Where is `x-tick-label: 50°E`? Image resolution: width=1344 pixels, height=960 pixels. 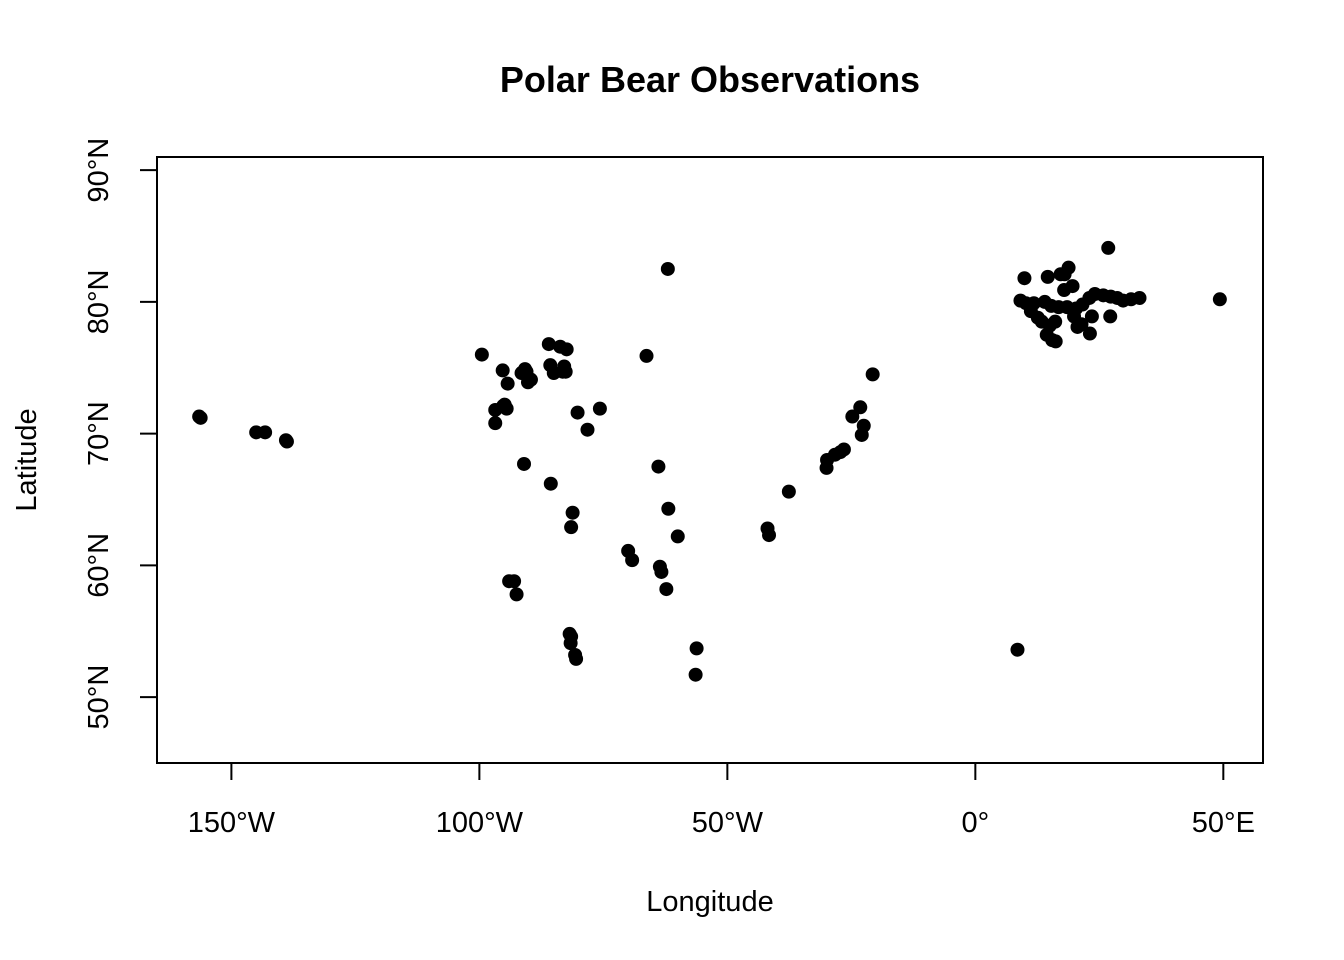 x-tick-label: 50°E is located at coordinates (1223, 823).